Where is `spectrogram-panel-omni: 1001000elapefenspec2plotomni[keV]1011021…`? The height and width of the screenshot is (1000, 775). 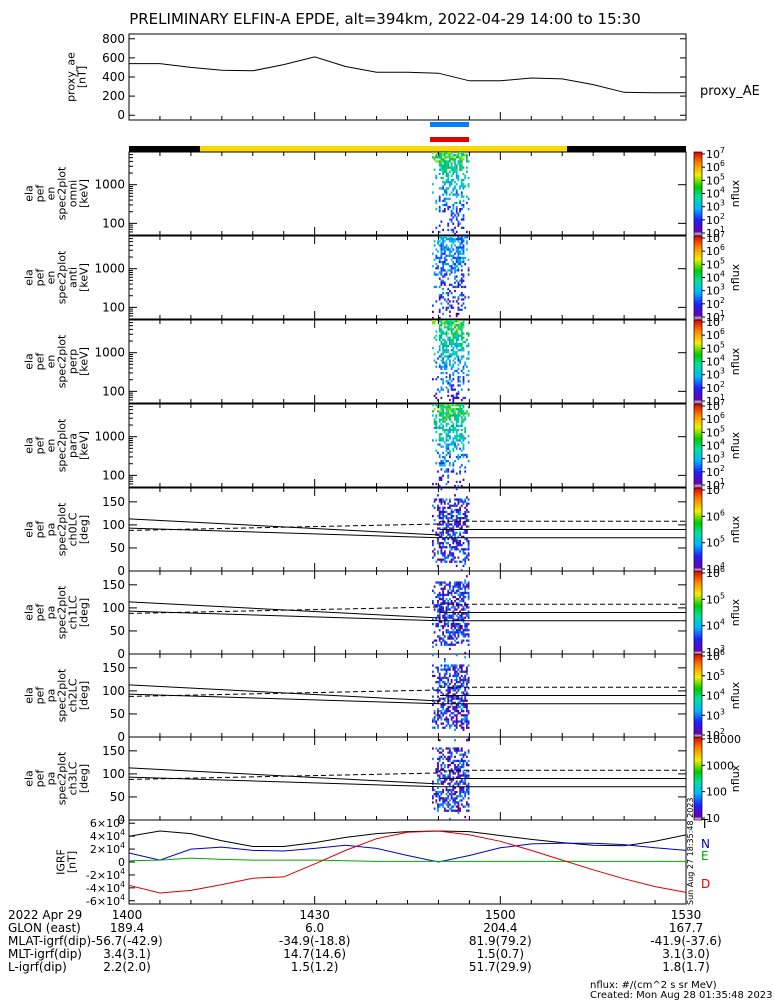
spectrogram-panel-omni: 1001000elapefenspec2plotomni[keV]1011021… is located at coordinates (383, 193).